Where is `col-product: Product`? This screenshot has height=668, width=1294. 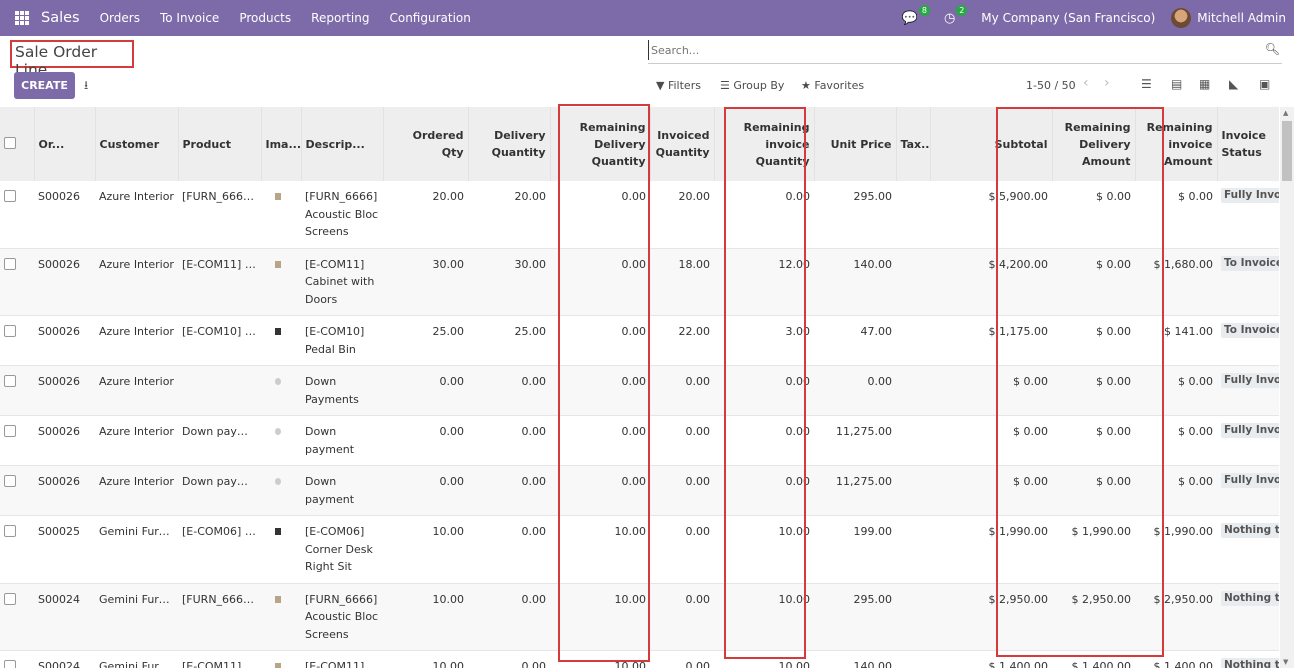 col-product: Product is located at coordinates (219, 144).